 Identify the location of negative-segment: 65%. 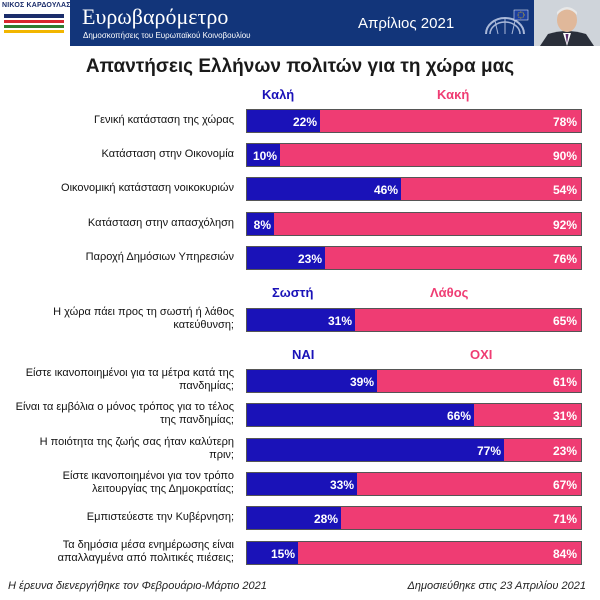
(468, 320).